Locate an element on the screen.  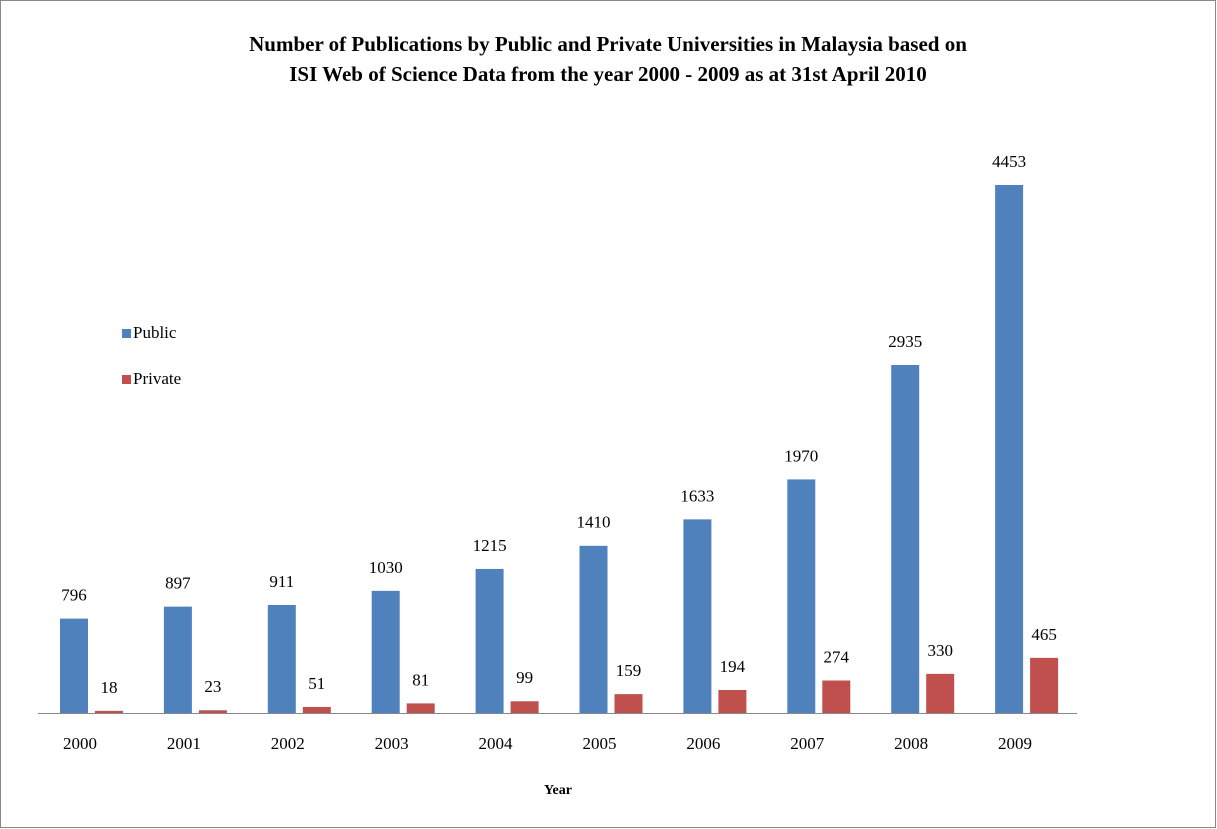
legend-label: Public is located at coordinates (155, 332).